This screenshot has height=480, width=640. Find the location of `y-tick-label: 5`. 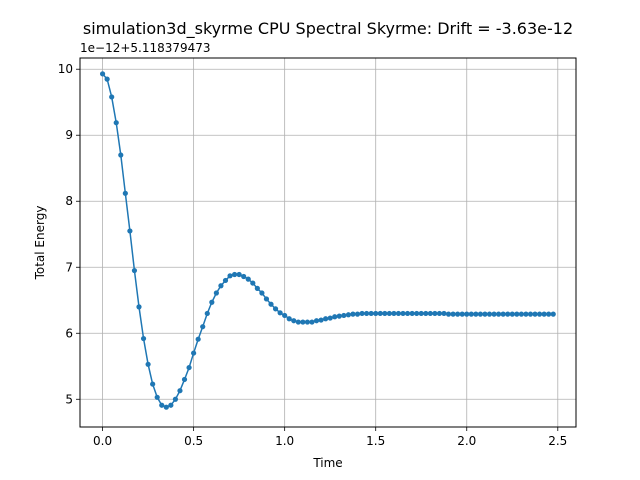

y-tick-label: 5 is located at coordinates (69, 399).